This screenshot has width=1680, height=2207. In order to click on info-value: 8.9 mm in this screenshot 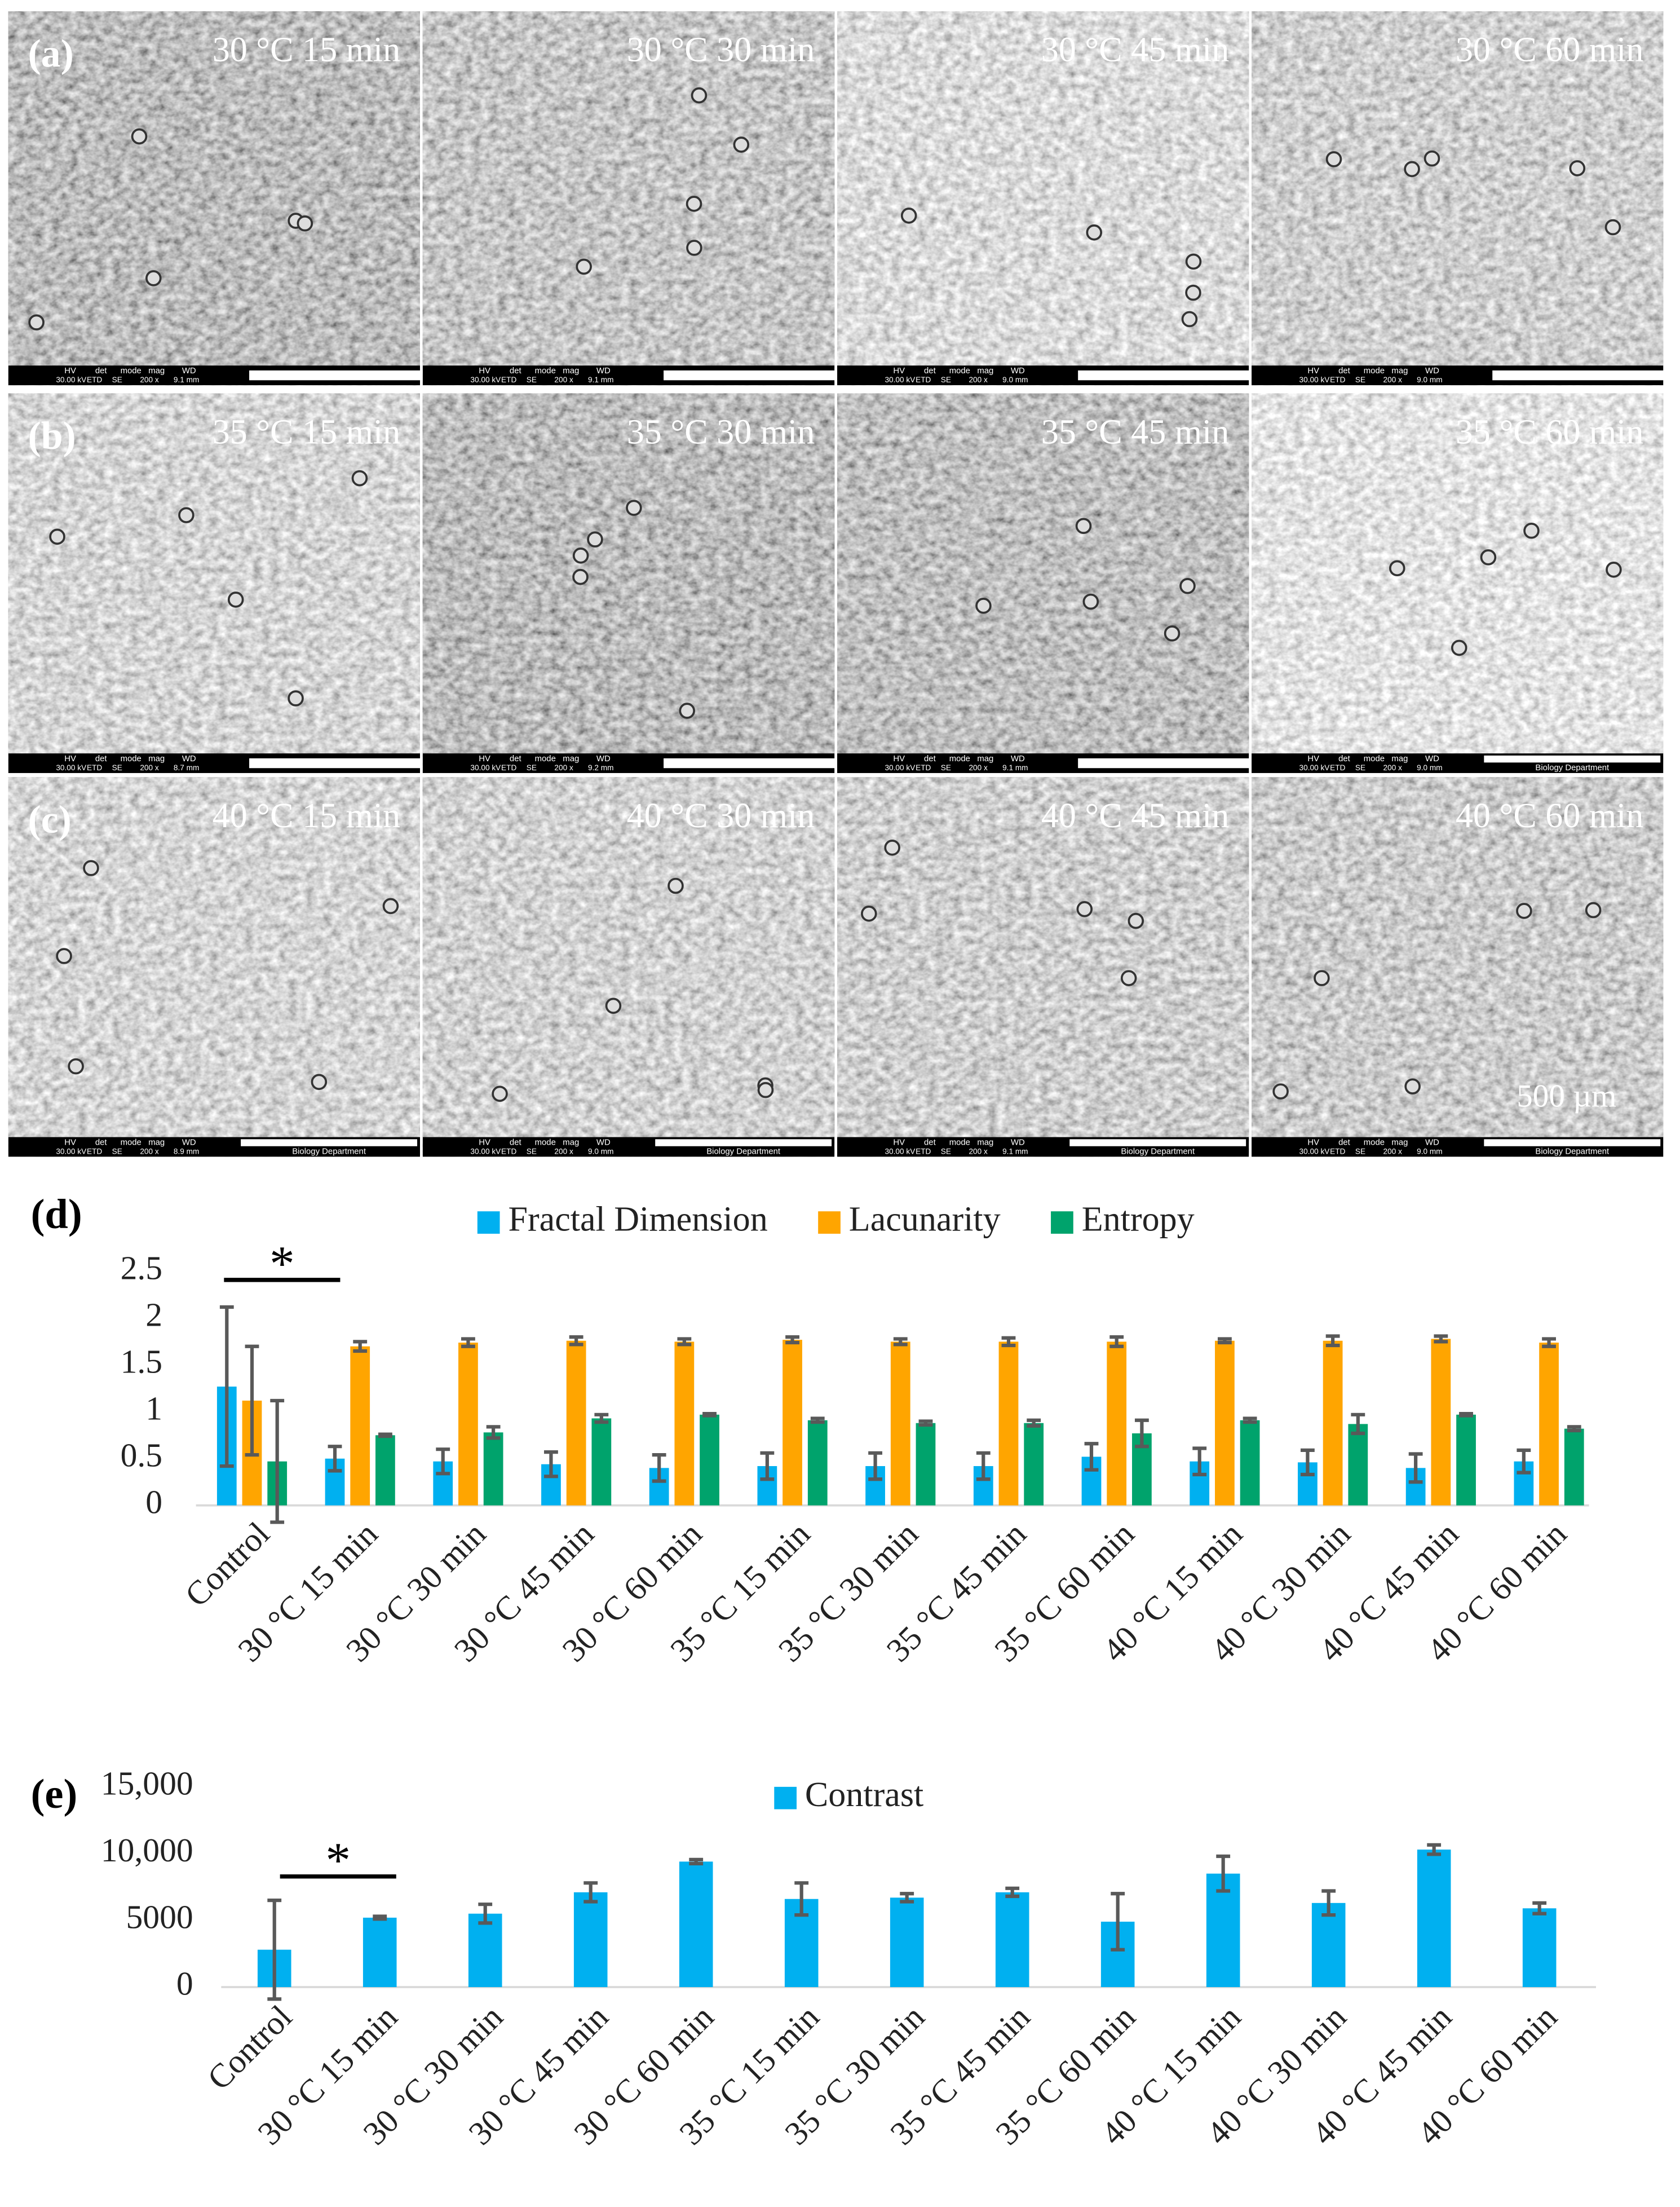, I will do `click(186, 1151)`.